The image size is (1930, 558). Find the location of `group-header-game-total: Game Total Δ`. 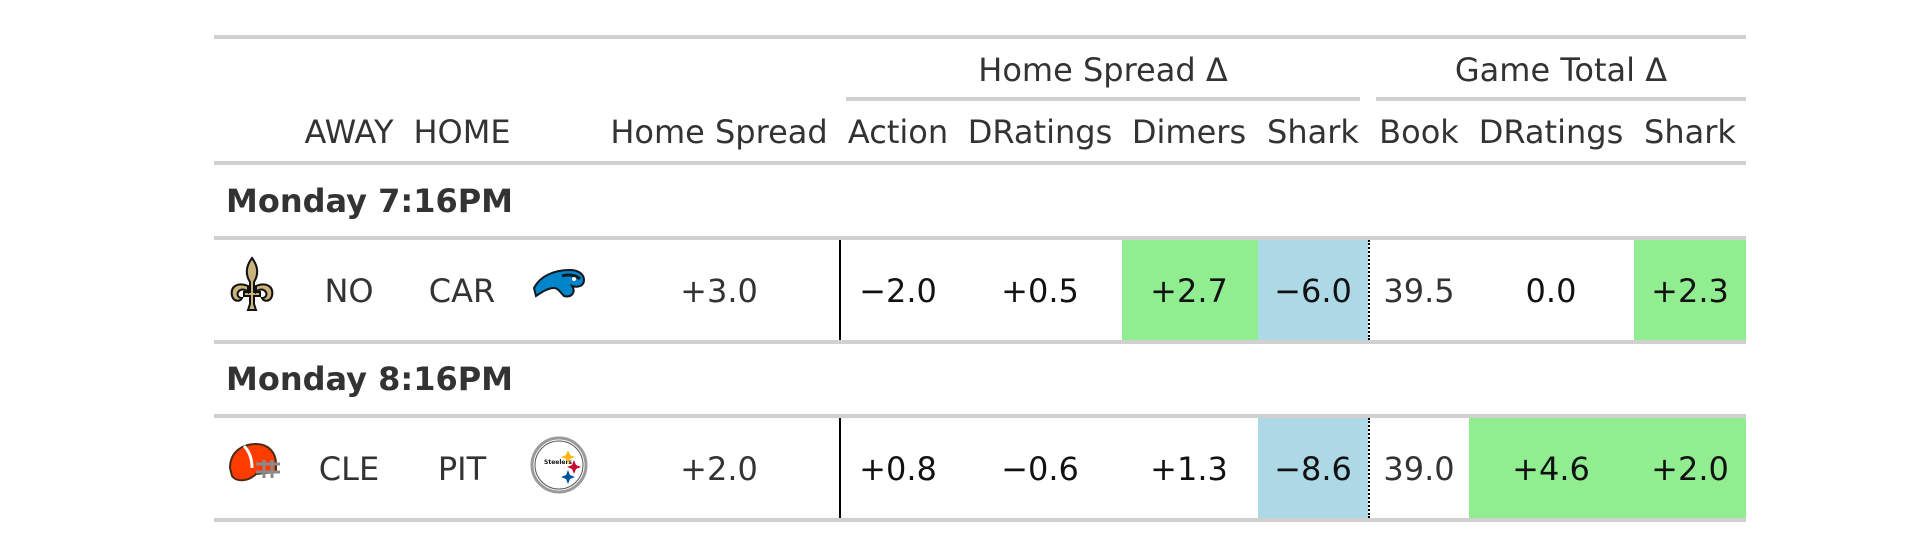

group-header-game-total: Game Total Δ is located at coordinates (1561, 70).